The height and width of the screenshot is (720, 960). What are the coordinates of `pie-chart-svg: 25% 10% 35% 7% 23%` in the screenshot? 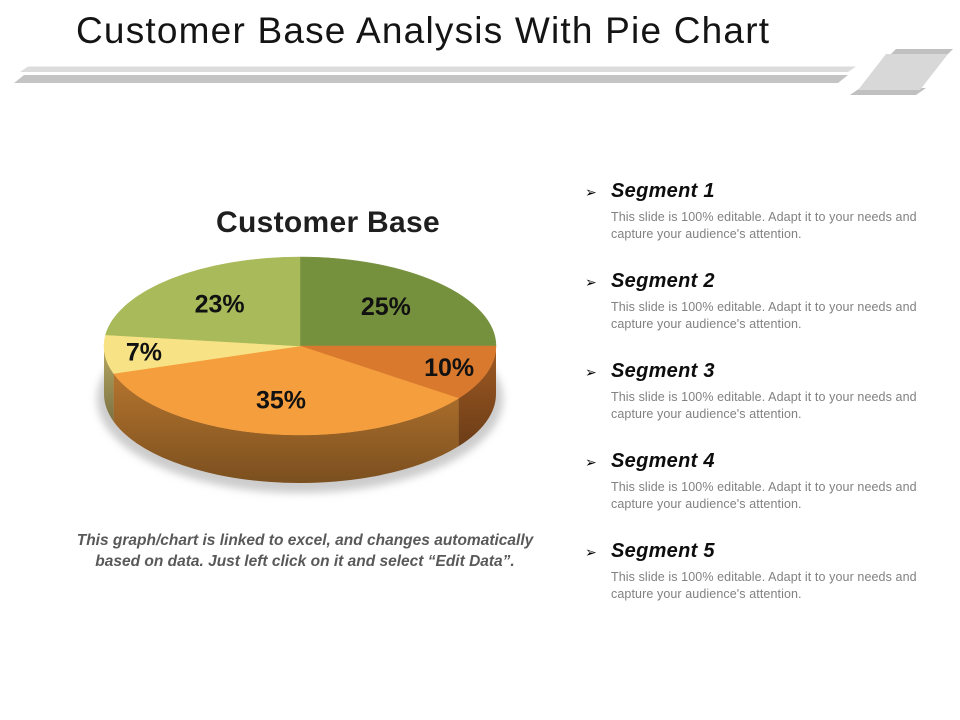 It's located at (300, 374).